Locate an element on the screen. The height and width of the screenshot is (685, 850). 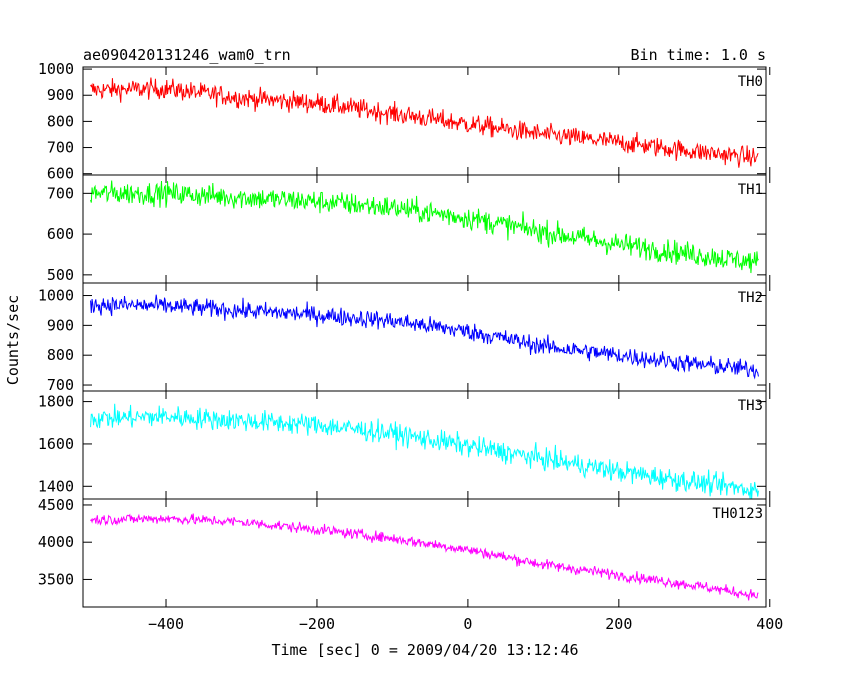
x-tick-label: 400 is located at coordinates (769, 624).